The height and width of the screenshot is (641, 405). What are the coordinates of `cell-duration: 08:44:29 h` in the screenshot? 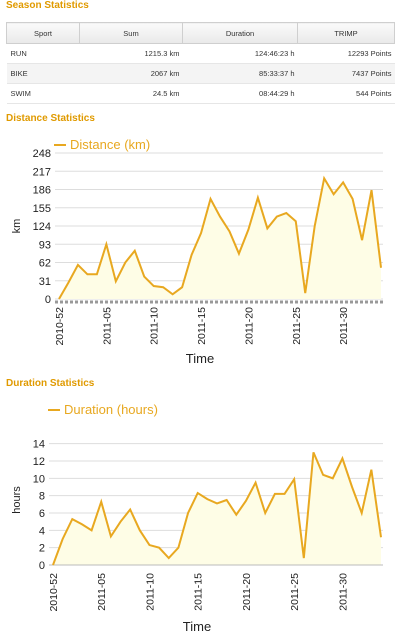 It's located at (240, 93).